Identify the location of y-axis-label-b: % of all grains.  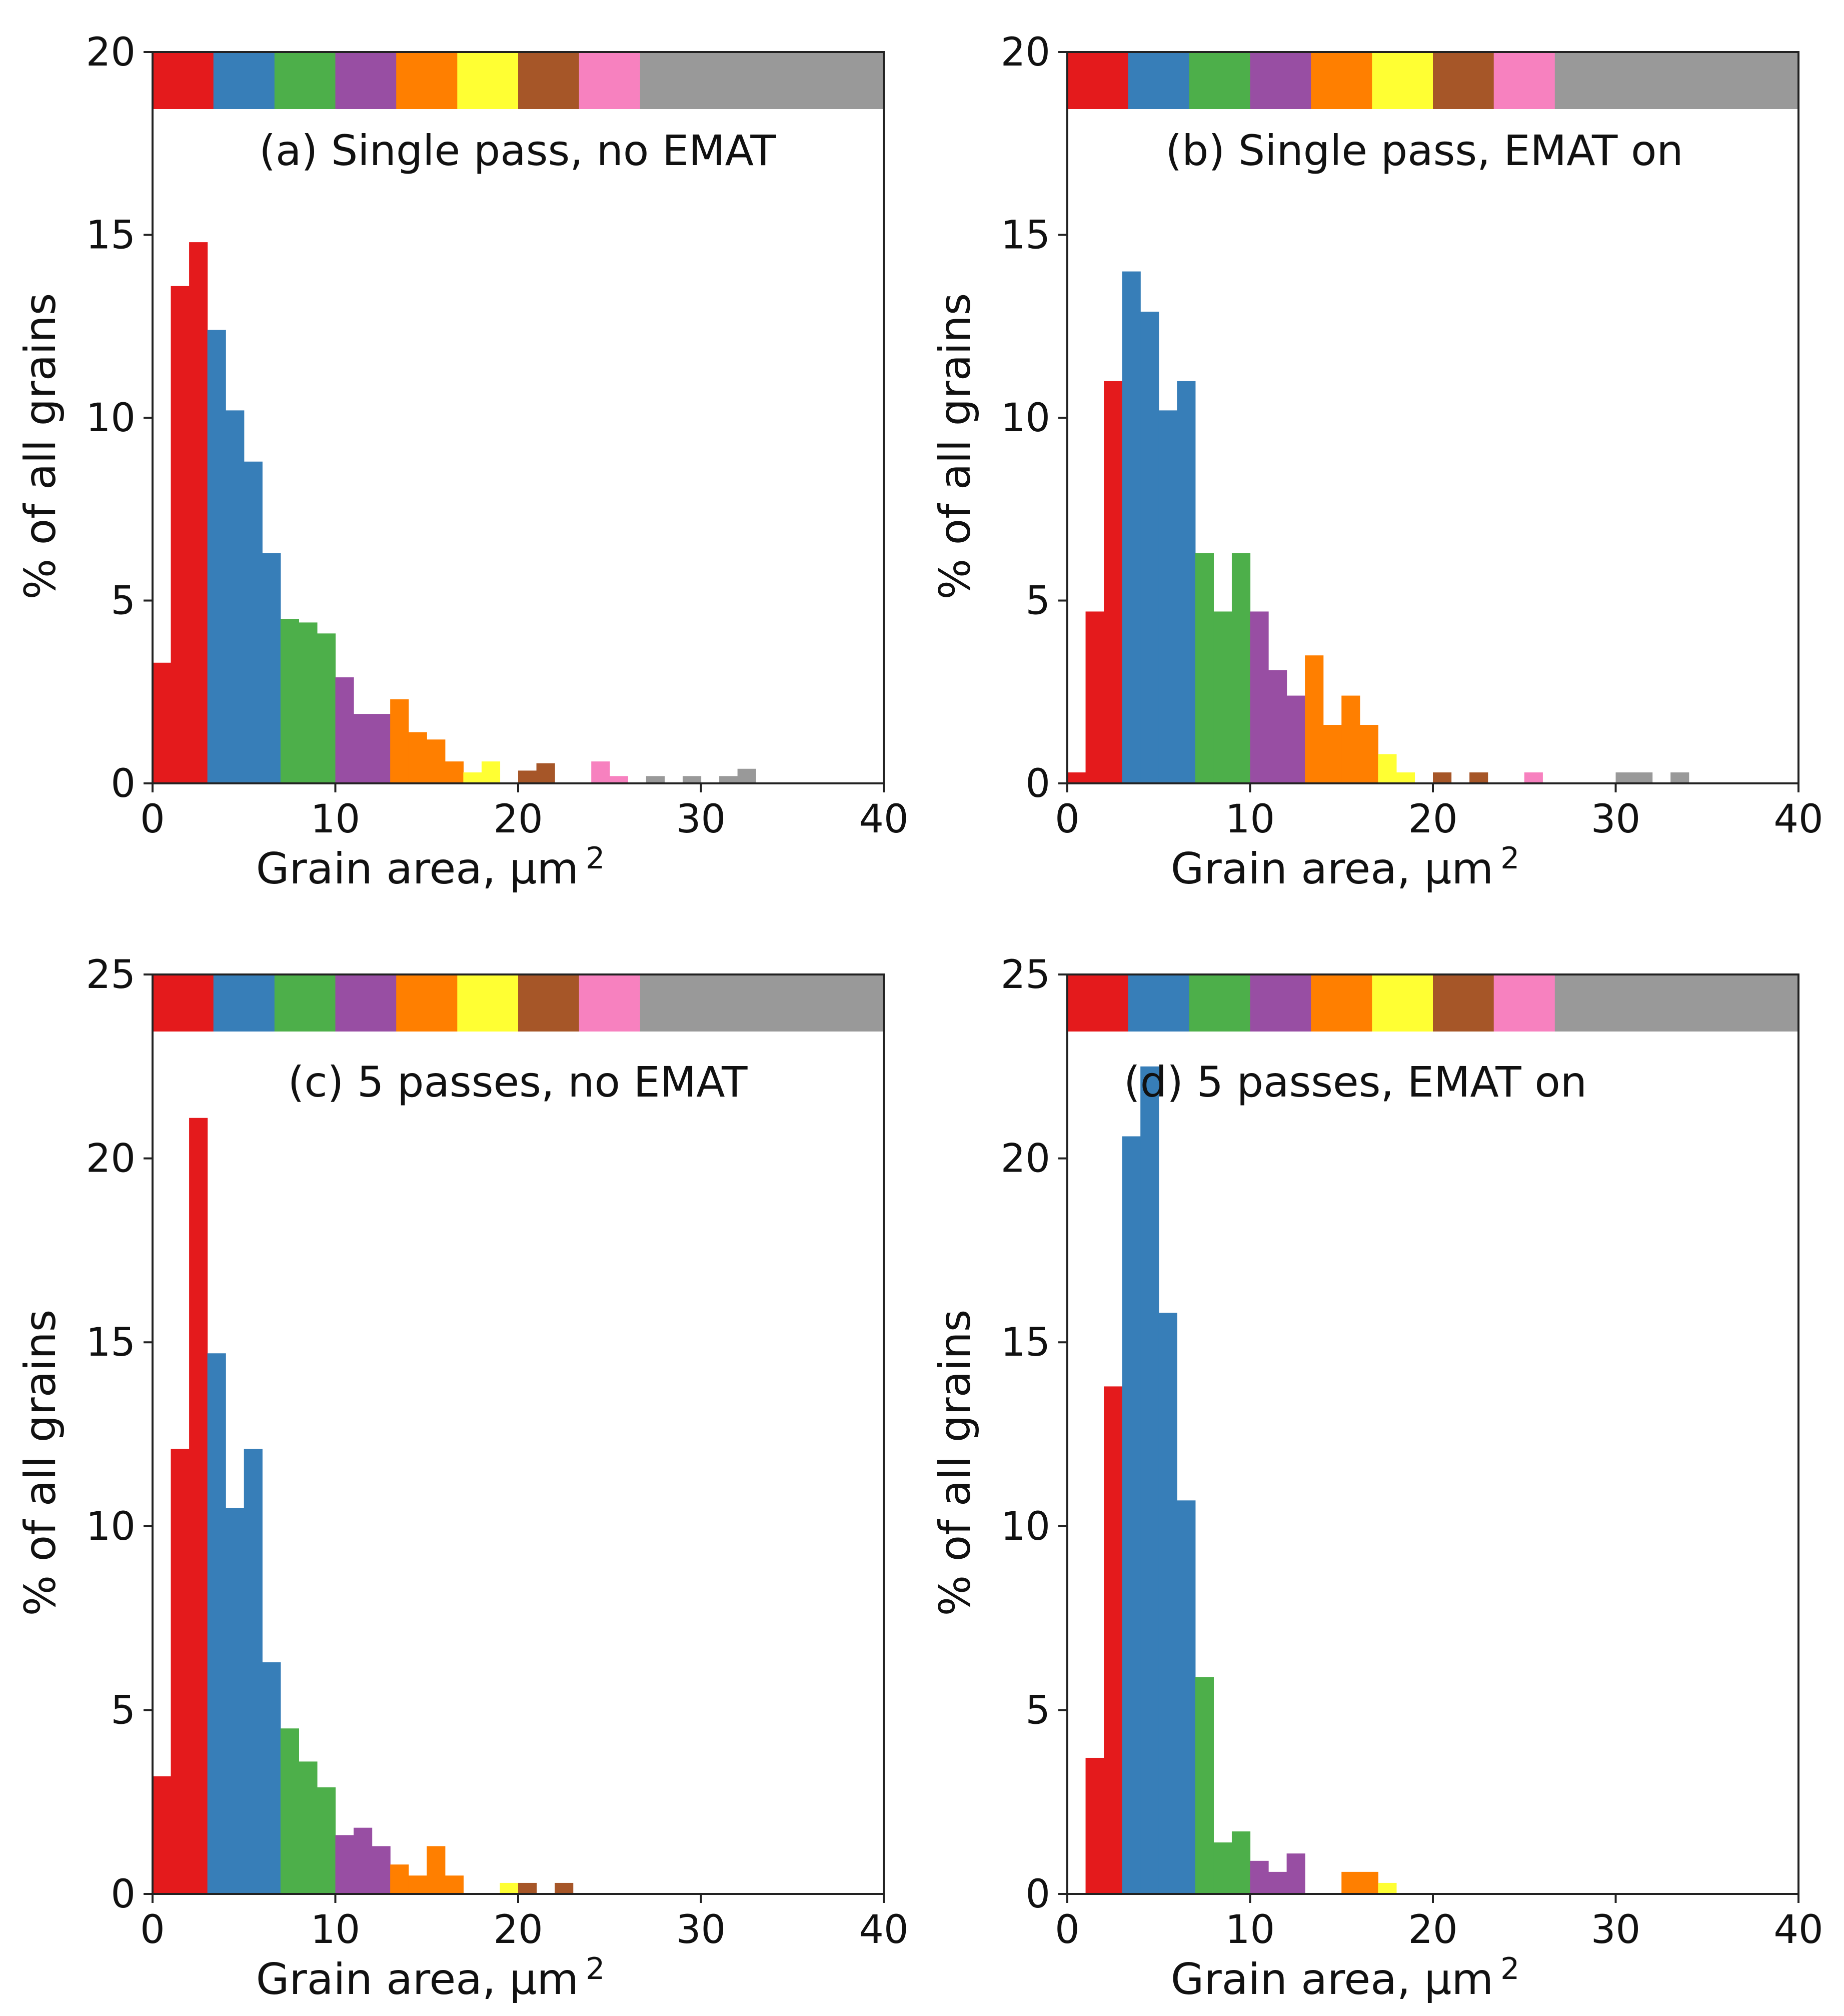
(955, 446).